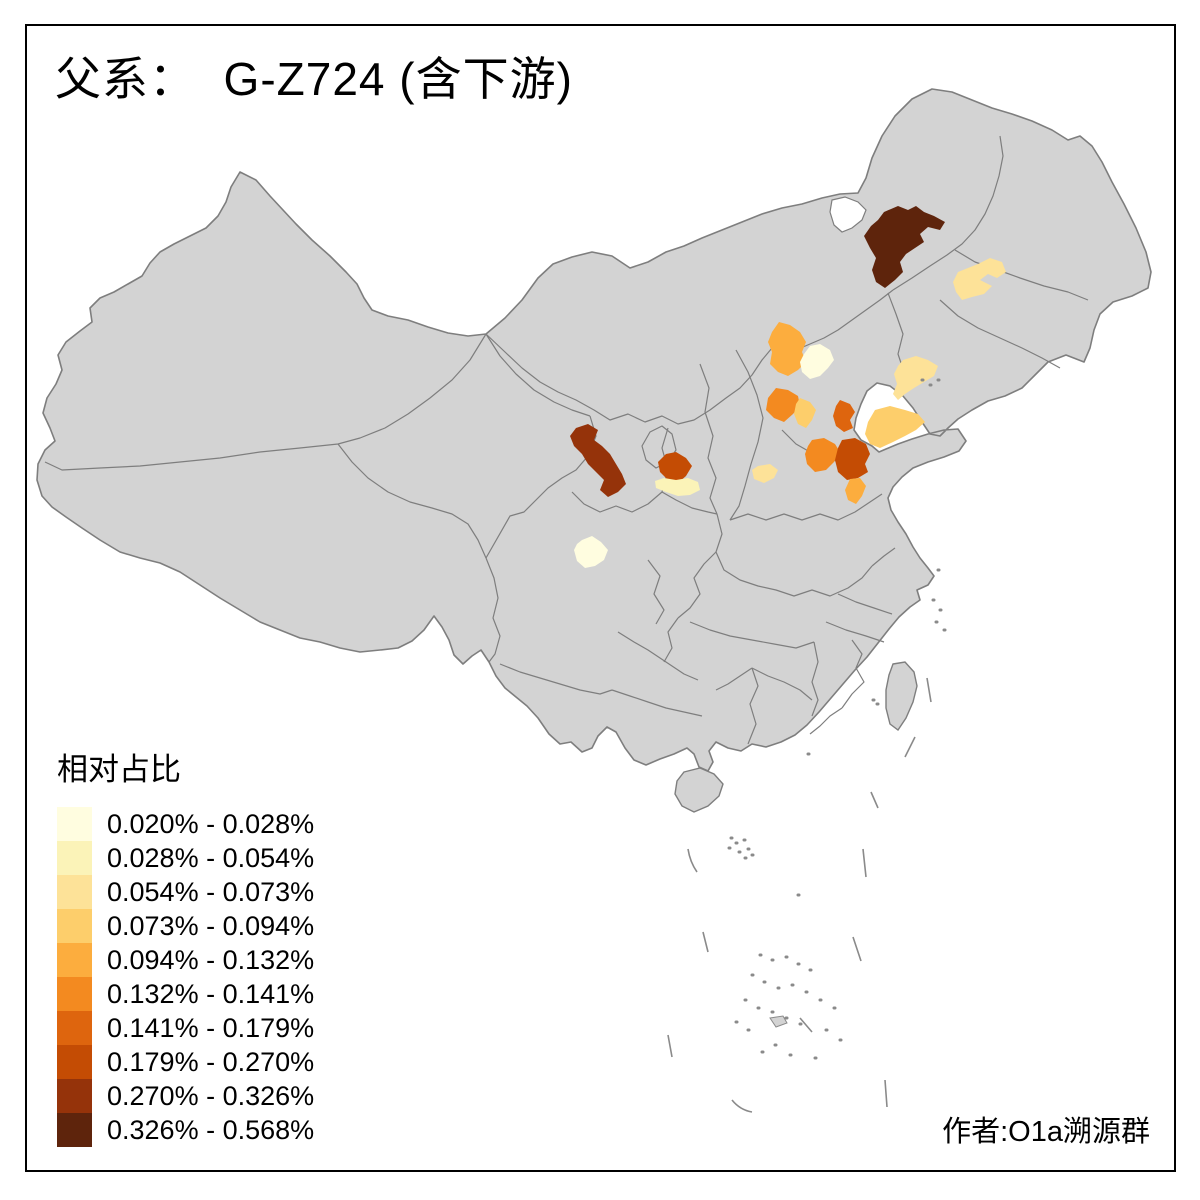 This screenshot has width=1200, height=1200. I want to click on attribution: 作者:O1a溯源群, so click(1046, 1132).